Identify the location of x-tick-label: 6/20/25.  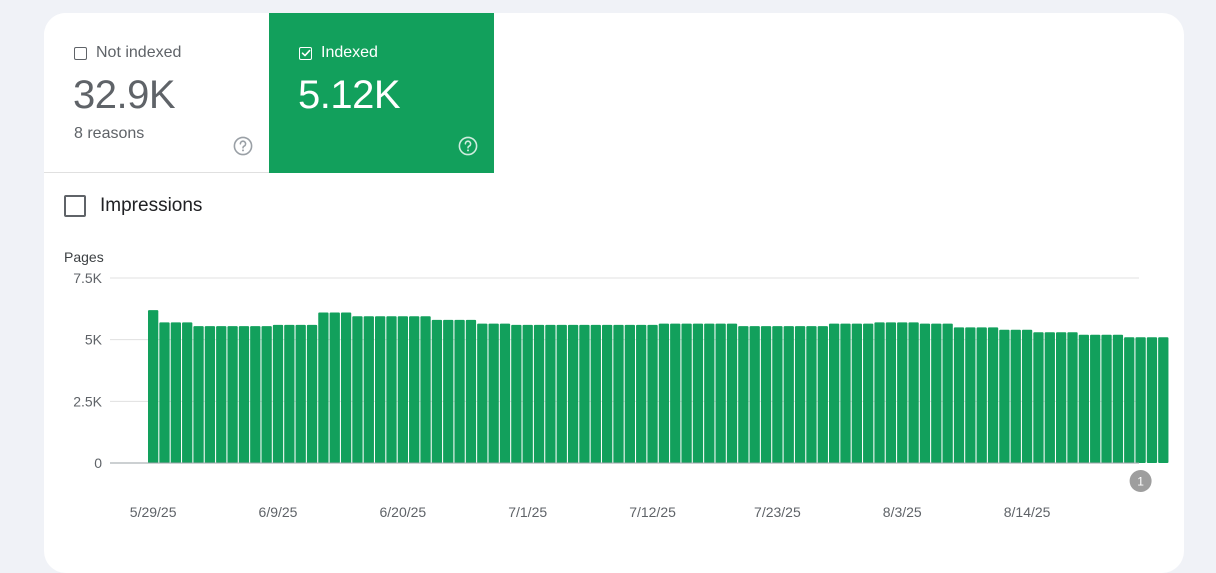
(402, 512).